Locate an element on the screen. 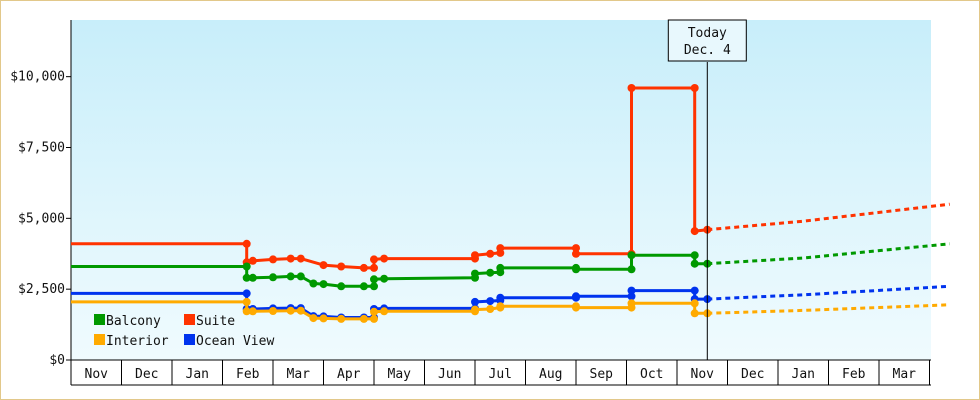  x-tick-label: Sep is located at coordinates (602, 374).